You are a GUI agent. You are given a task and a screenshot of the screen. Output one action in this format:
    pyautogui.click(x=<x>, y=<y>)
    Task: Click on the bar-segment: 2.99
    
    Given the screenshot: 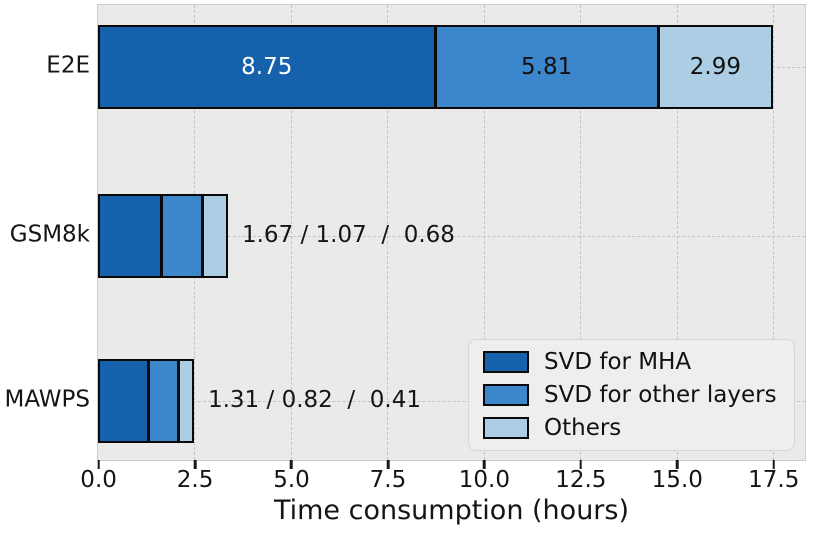 What is the action you would take?
    pyautogui.click(x=715, y=67)
    